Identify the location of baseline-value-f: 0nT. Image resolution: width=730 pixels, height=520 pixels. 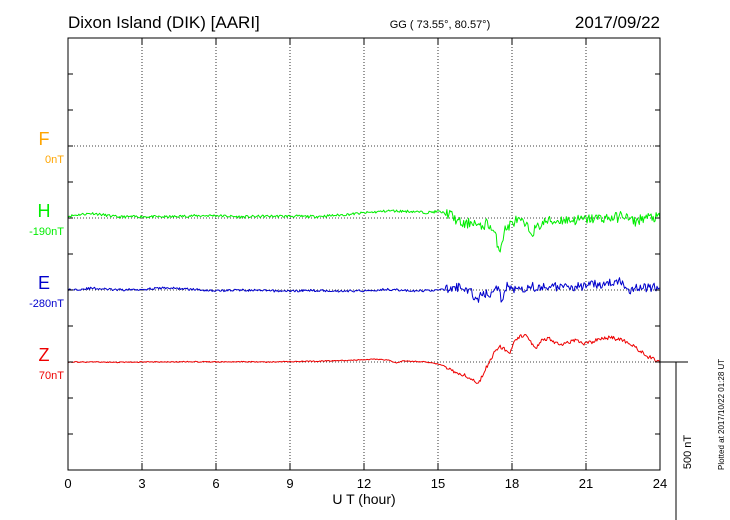
(54, 160).